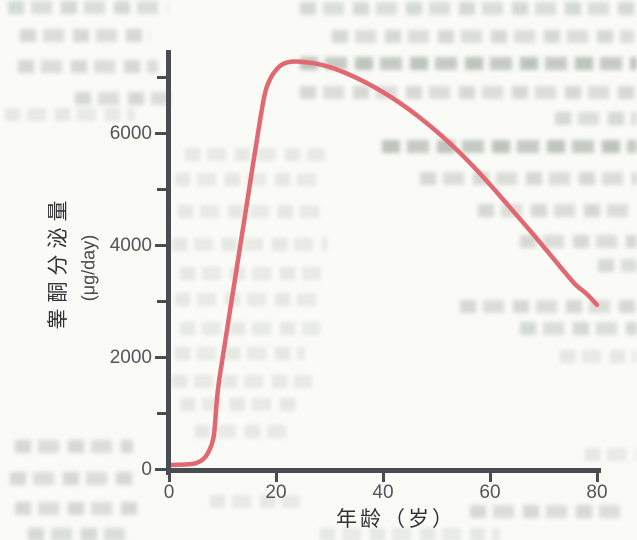 The height and width of the screenshot is (540, 637). What do you see at coordinates (146, 469) in the screenshot?
I see `y-axis-tick-label: 0` at bounding box center [146, 469].